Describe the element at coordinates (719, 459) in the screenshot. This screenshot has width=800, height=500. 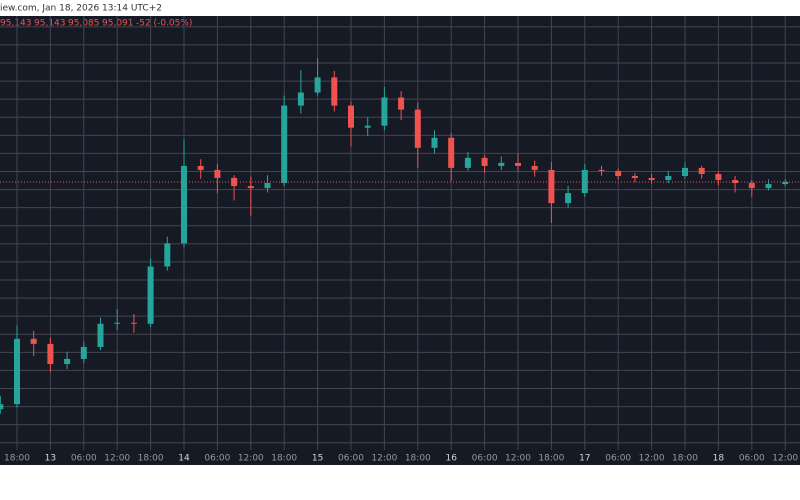
I see `x-tick-label: 18` at that location.